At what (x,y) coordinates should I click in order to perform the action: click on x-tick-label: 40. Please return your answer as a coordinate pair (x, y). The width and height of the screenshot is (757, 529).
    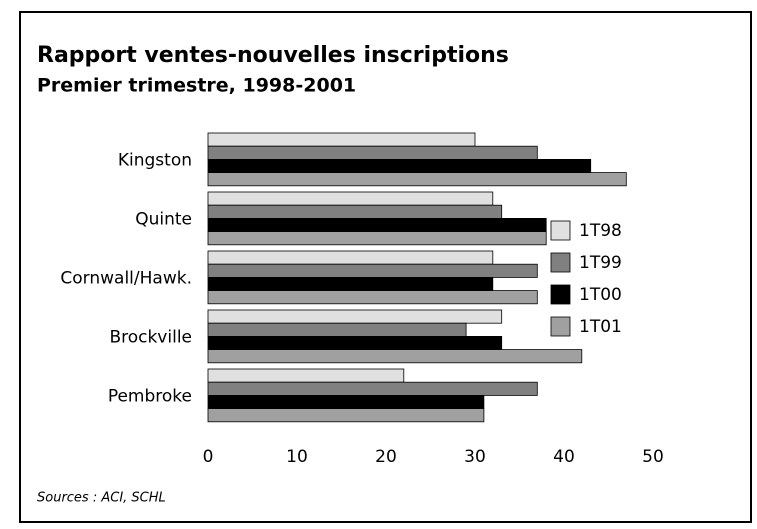
    Looking at the image, I should click on (564, 457).